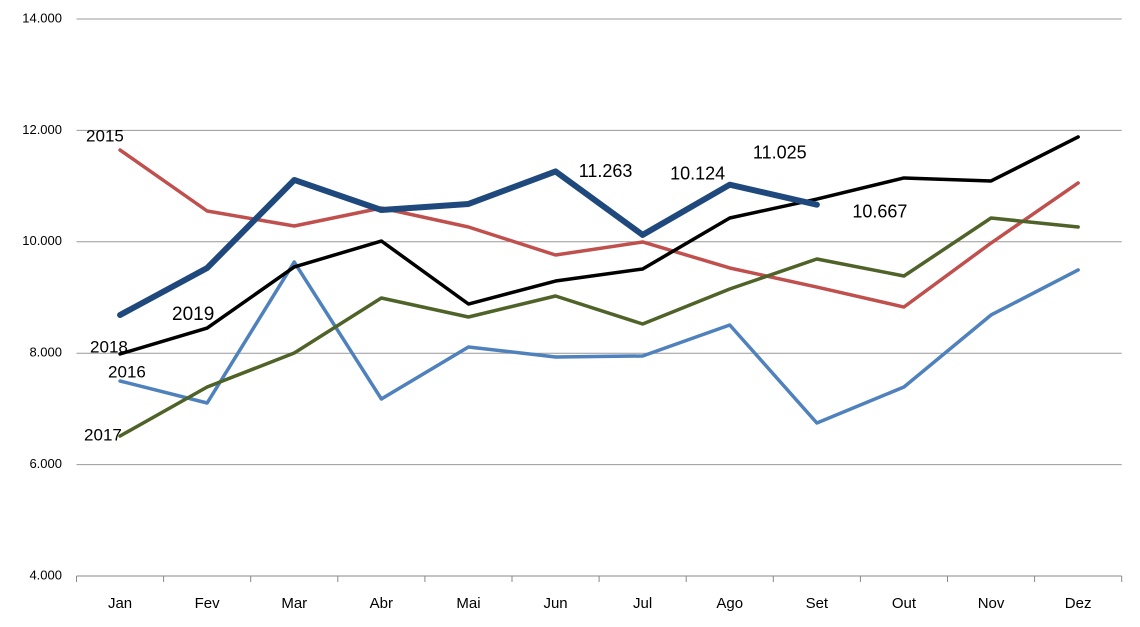  What do you see at coordinates (45, 352) in the screenshot?
I see `y-tick-label: 8.000` at bounding box center [45, 352].